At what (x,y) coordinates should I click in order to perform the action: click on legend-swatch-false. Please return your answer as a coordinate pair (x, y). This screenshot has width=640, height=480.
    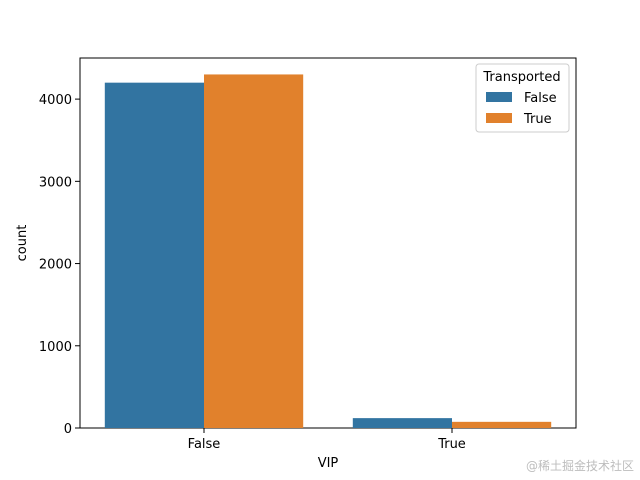
    Looking at the image, I should click on (499, 97).